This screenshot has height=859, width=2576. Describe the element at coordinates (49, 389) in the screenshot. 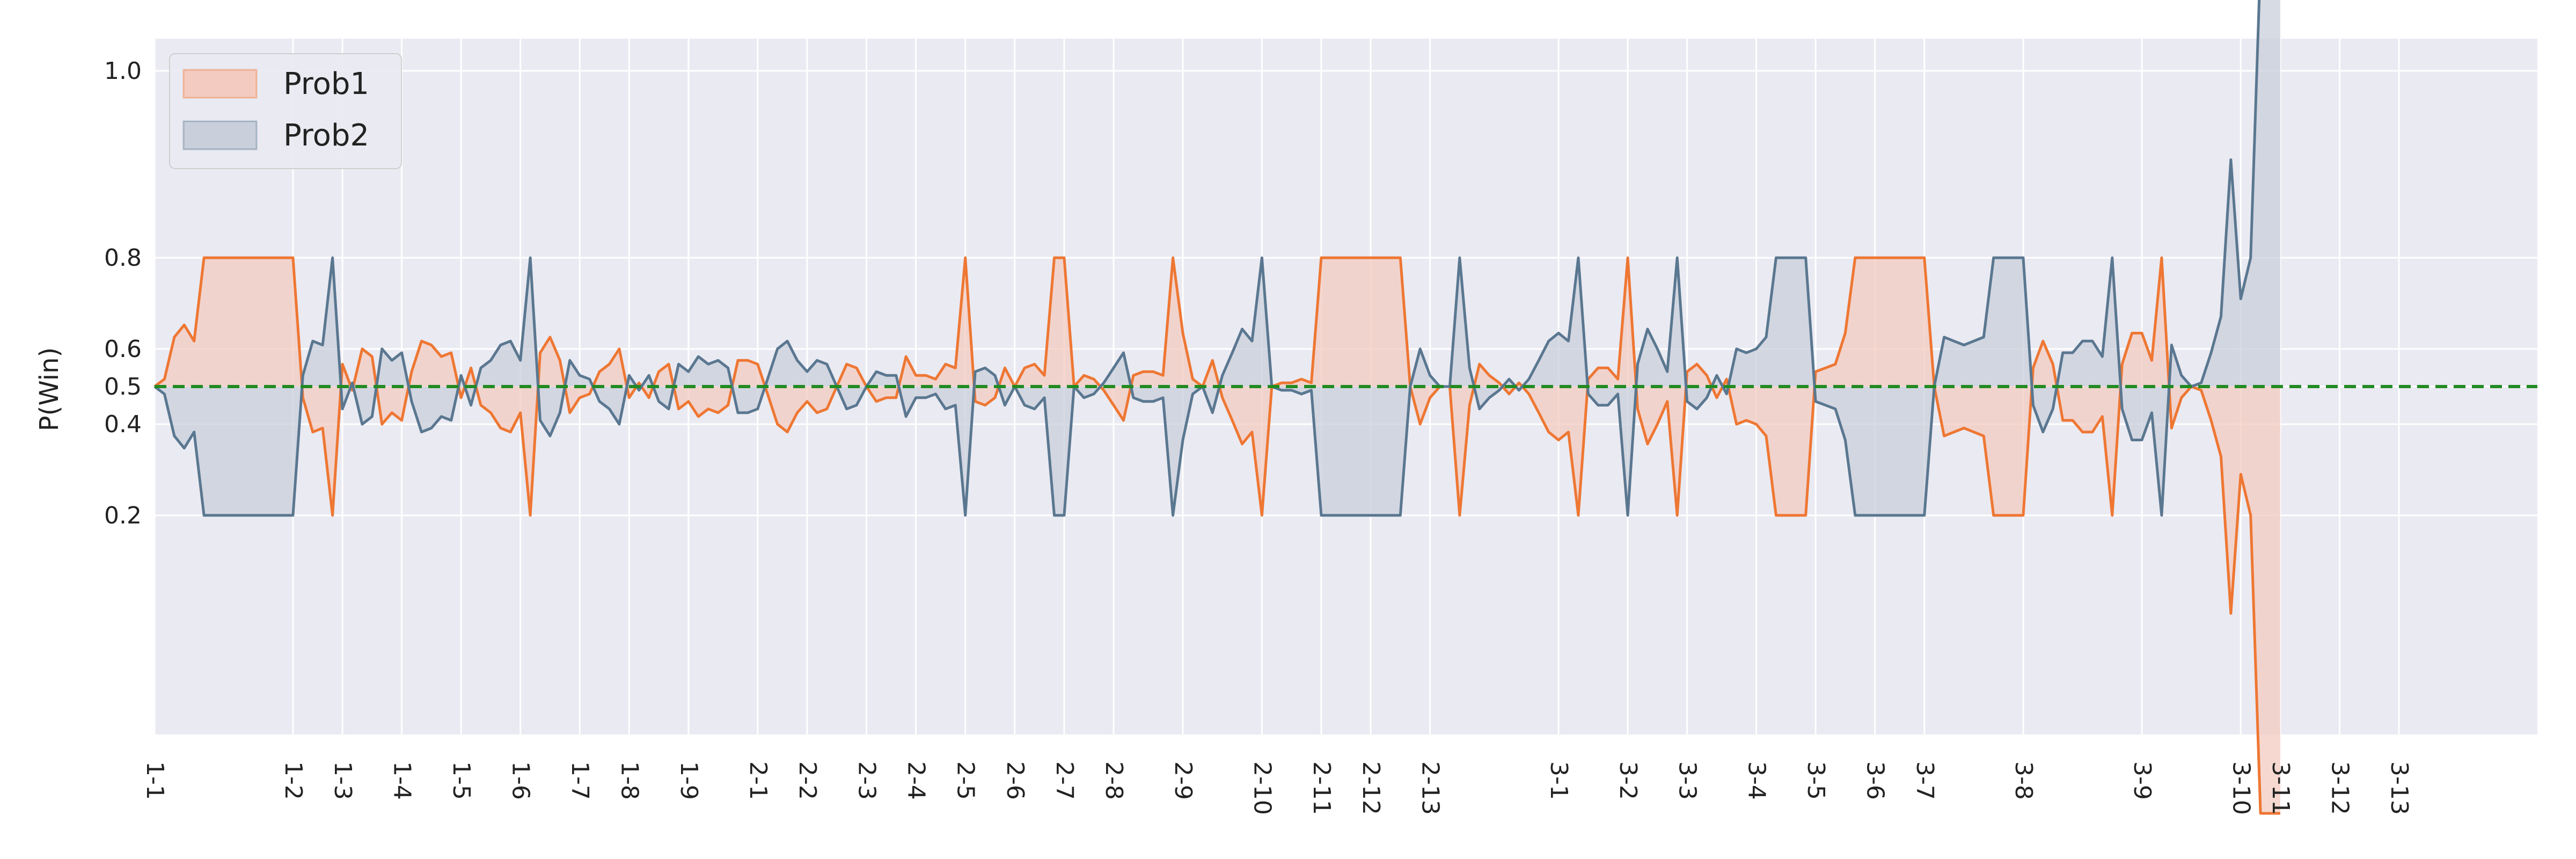

I see `y-axis-label: P(Win)` at that location.